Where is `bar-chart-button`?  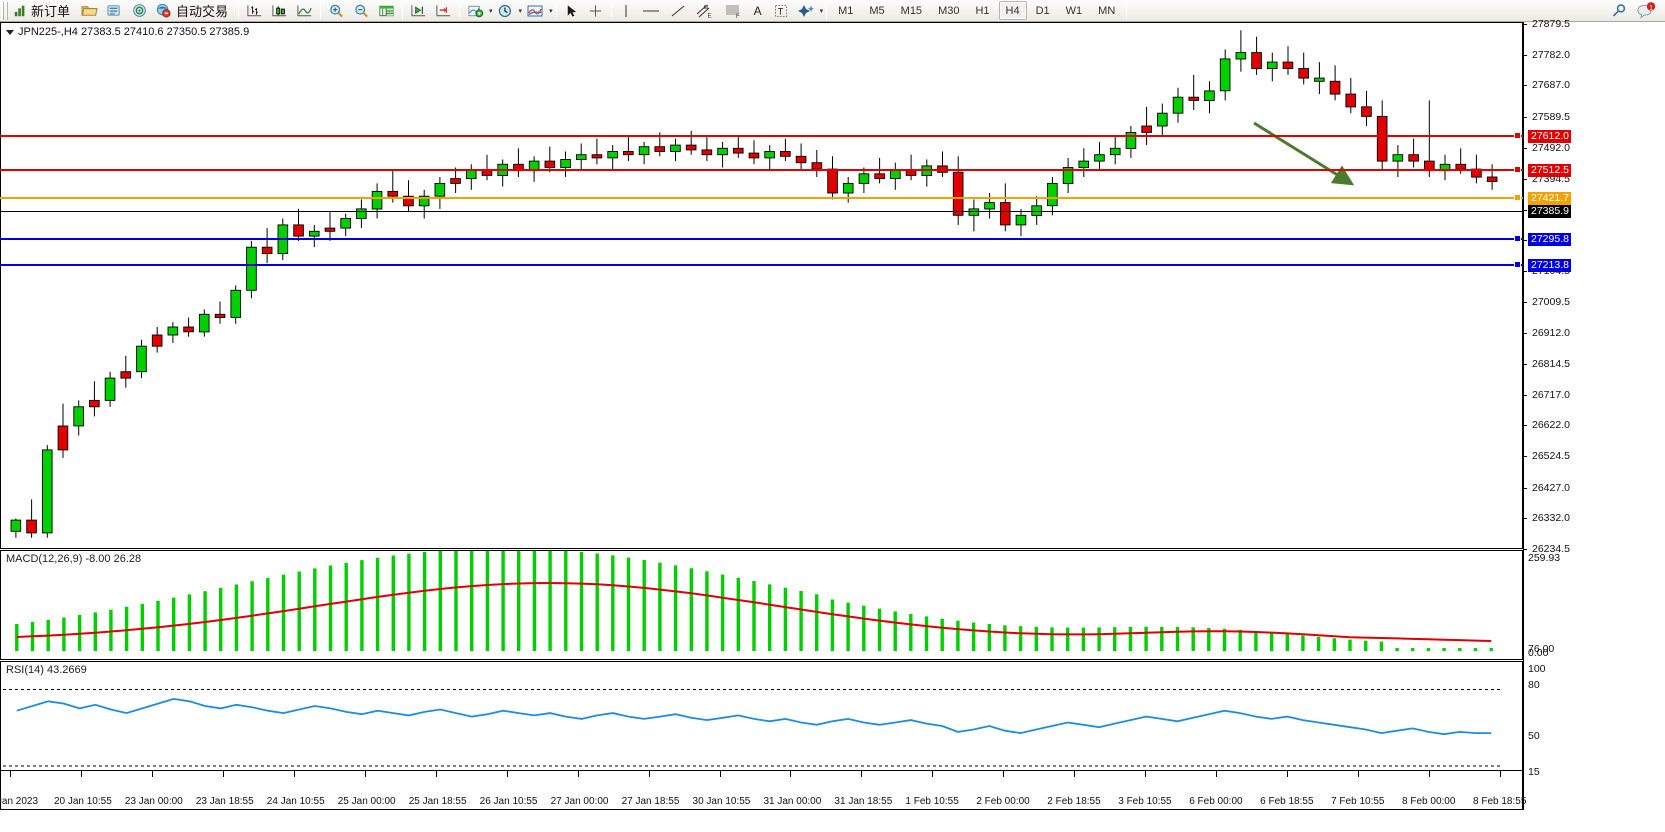
bar-chart-button is located at coordinates (254, 11).